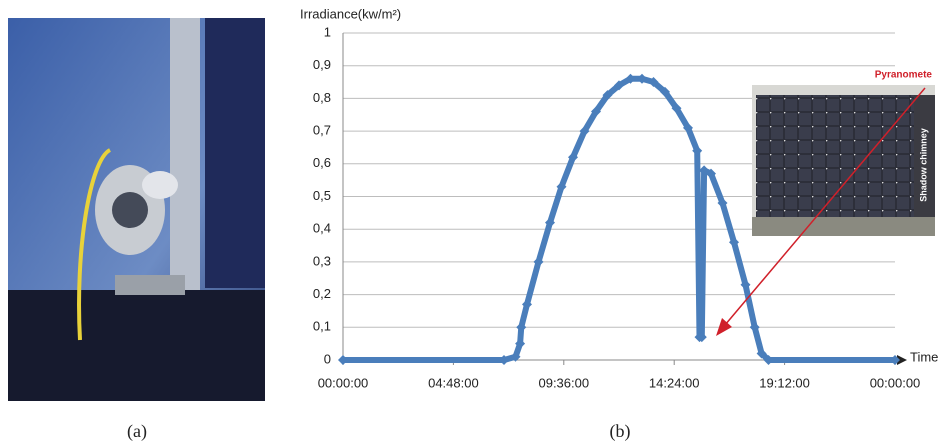  What do you see at coordinates (322, 260) in the screenshot?
I see `y-tick-label: 0,3` at bounding box center [322, 260].